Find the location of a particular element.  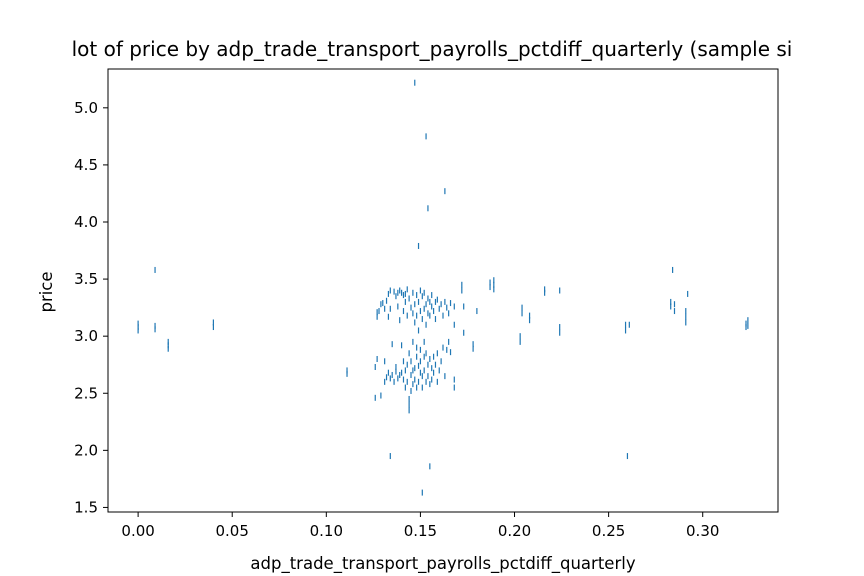

x-tick-label: 0.00 is located at coordinates (137, 531).